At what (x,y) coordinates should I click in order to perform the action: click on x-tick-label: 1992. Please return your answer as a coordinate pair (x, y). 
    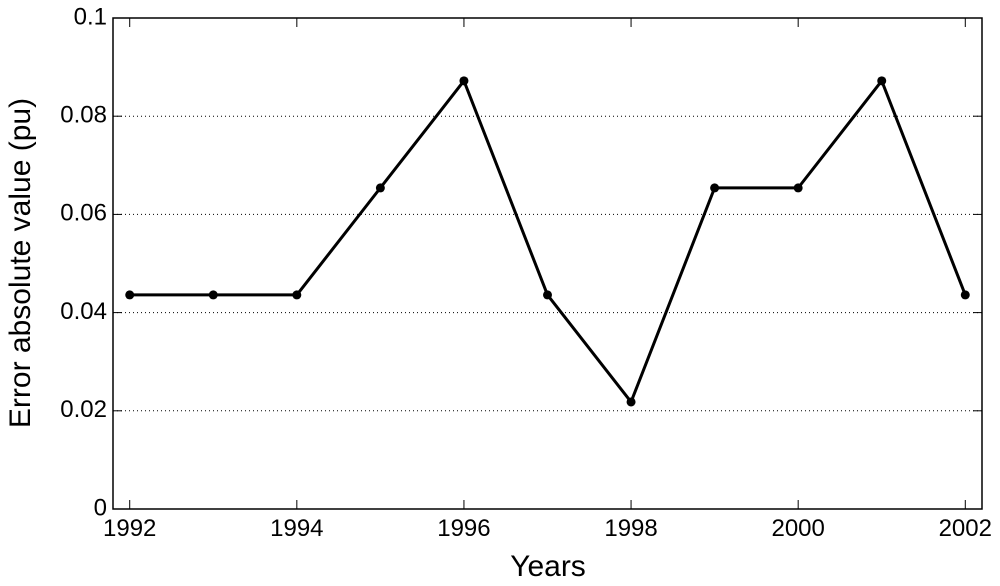
    Looking at the image, I should click on (129, 528).